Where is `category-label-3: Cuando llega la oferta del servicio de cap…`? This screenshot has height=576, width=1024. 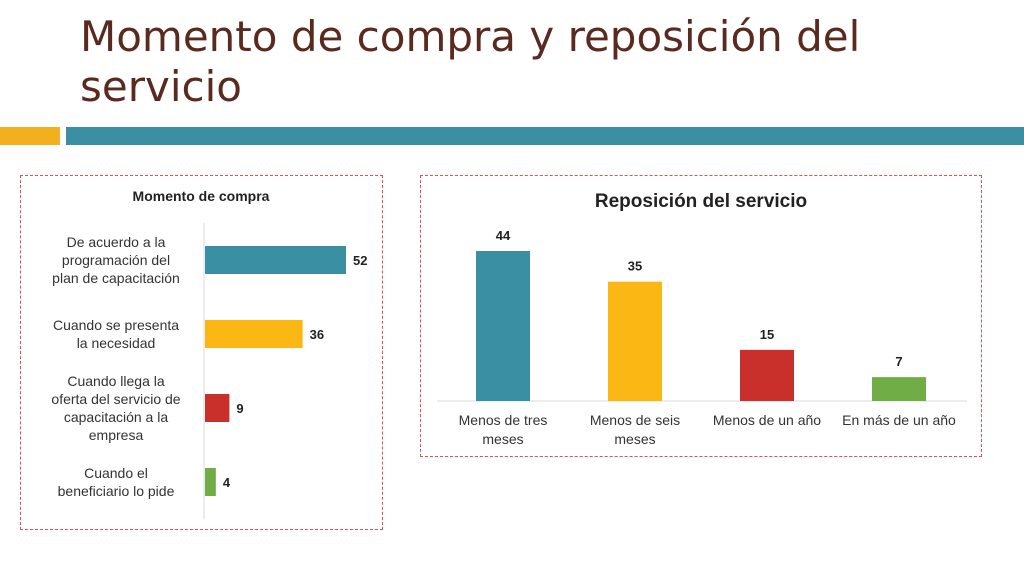 category-label-3: Cuando llega la oferta del servicio de cap… is located at coordinates (115, 408).